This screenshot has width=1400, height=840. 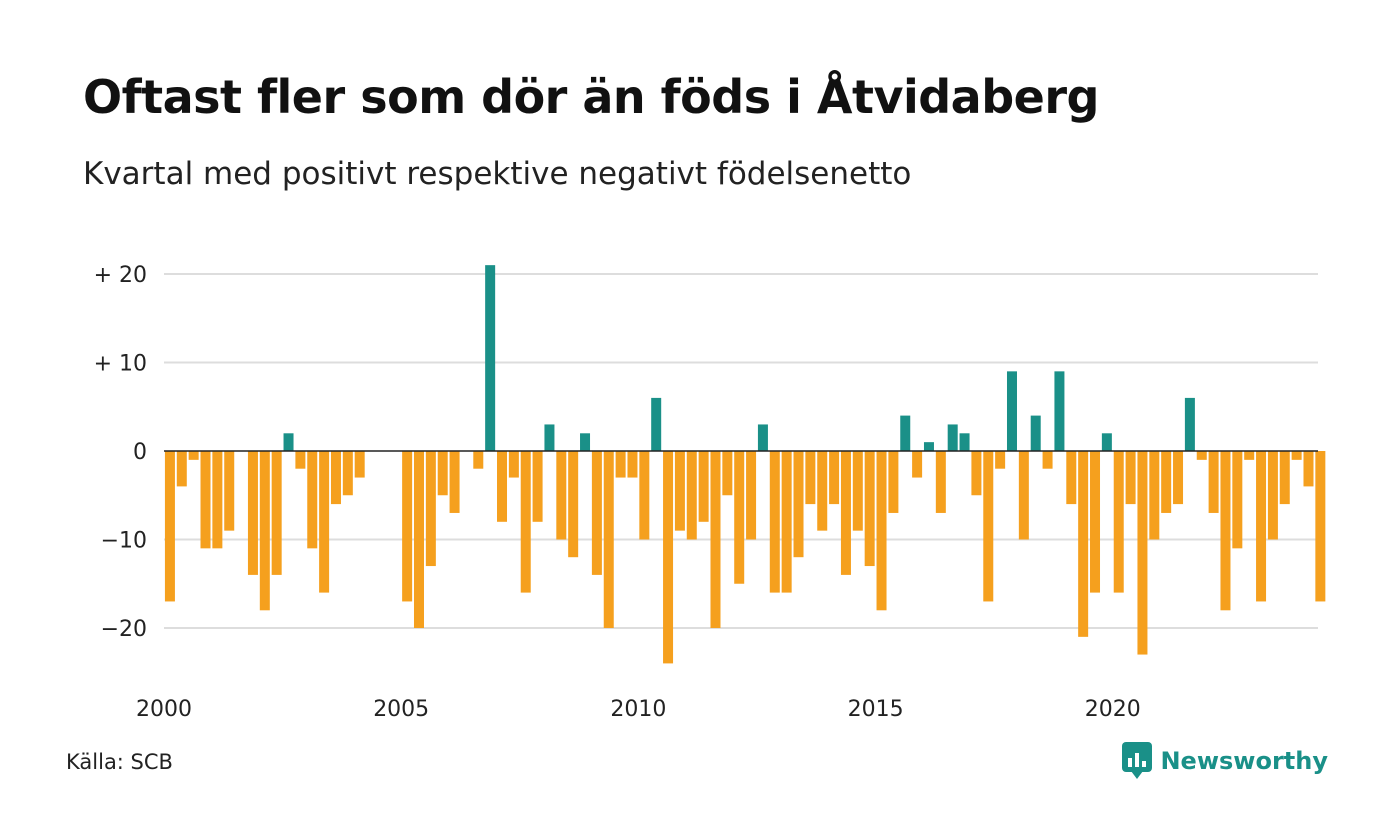 I want to click on y-tick-label: 0, so click(x=140, y=452).